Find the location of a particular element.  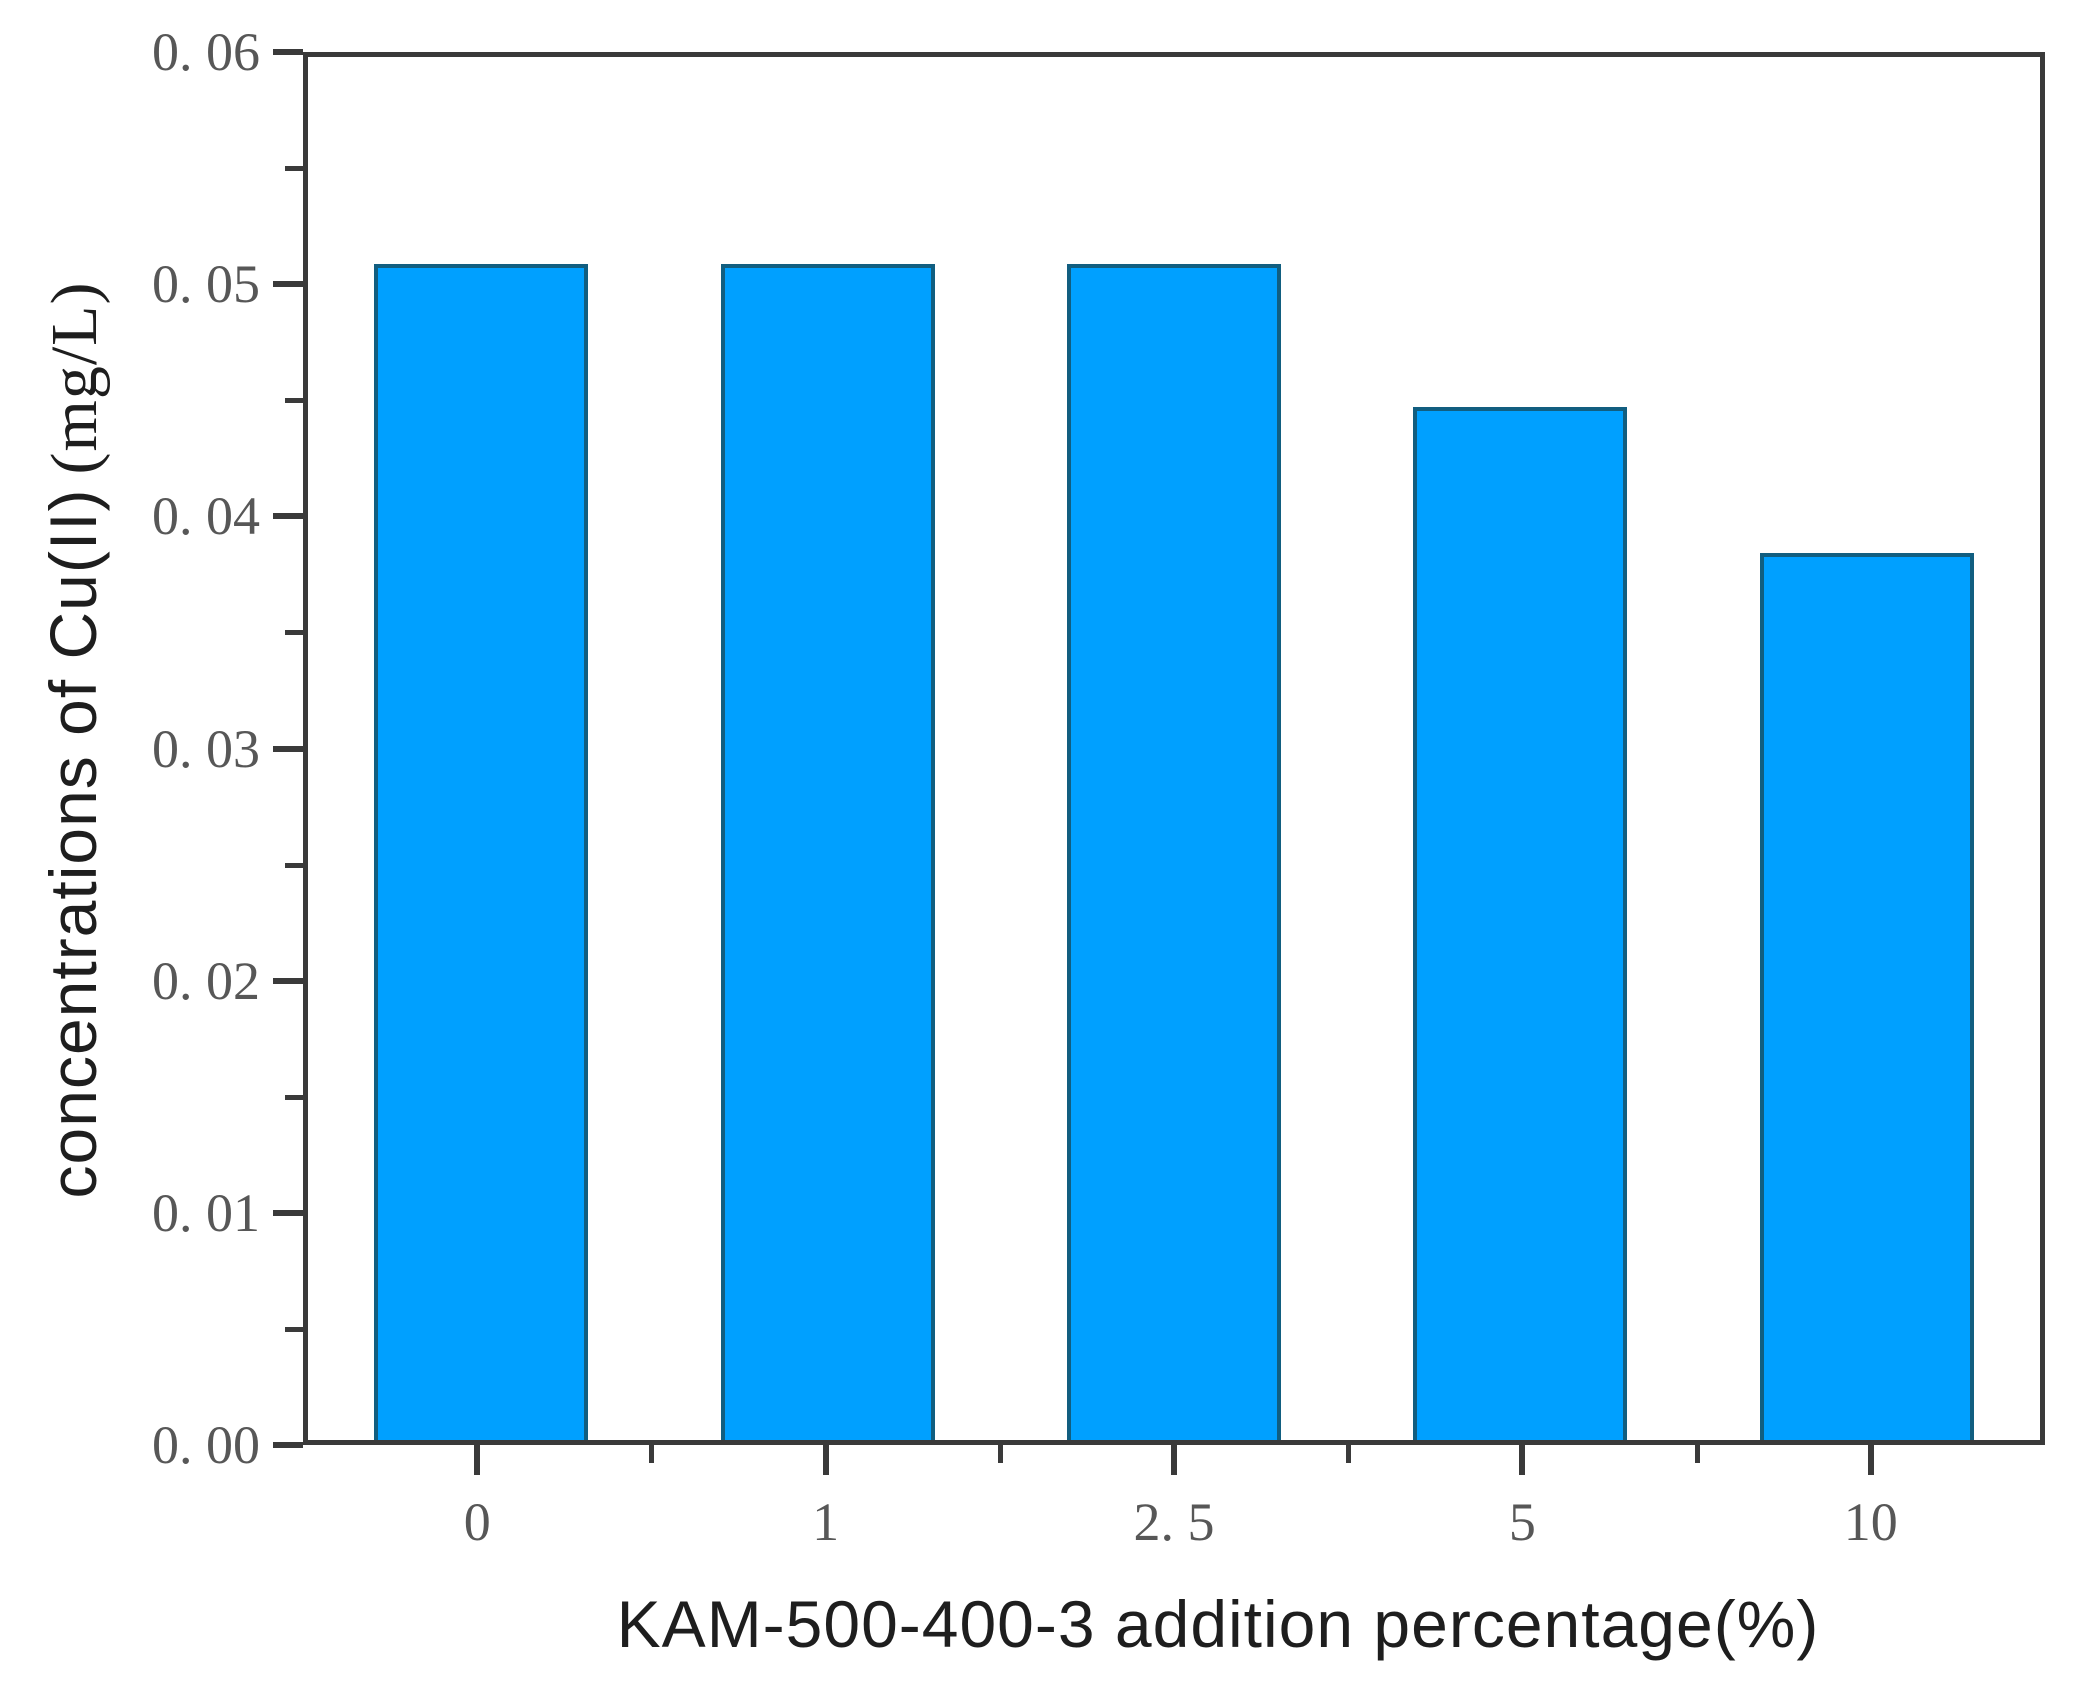

y-tick-label: 0. 04 is located at coordinates (206, 516).